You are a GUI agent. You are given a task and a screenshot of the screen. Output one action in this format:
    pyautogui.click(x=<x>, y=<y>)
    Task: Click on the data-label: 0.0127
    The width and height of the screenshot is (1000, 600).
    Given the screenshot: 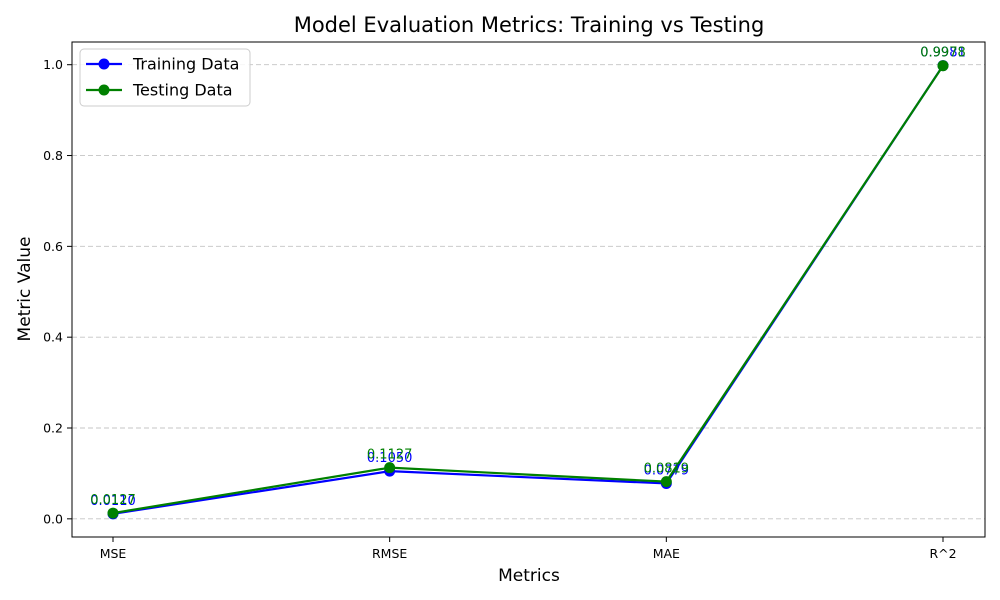 What is the action you would take?
    pyautogui.click(x=113, y=500)
    